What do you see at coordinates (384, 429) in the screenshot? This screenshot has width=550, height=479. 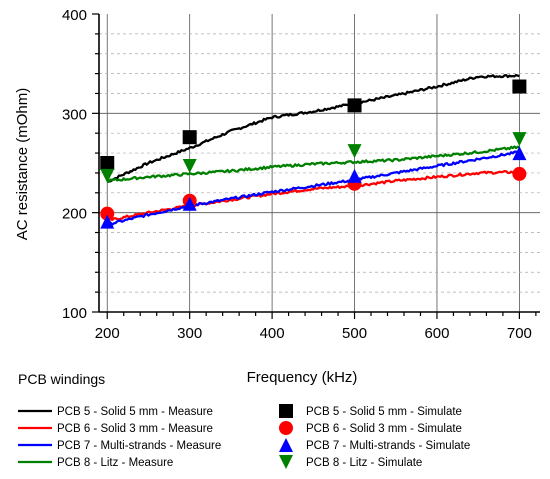 I see `legend-label: PCB 6 - Solid 3 mm - Simulate` at bounding box center [384, 429].